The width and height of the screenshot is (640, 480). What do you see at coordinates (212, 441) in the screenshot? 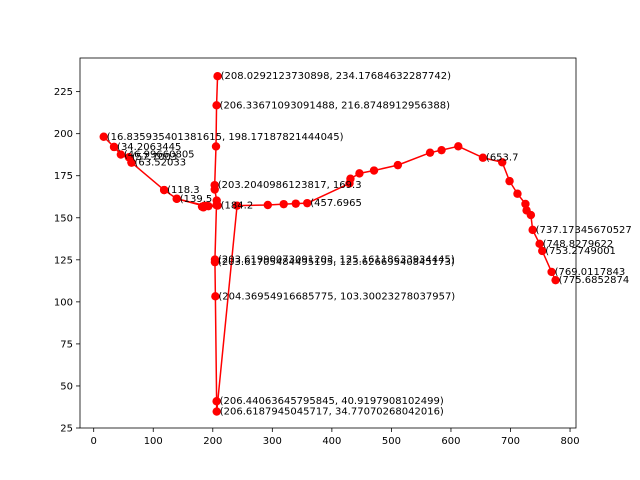
I see `x-tick-label: 200` at bounding box center [212, 441].